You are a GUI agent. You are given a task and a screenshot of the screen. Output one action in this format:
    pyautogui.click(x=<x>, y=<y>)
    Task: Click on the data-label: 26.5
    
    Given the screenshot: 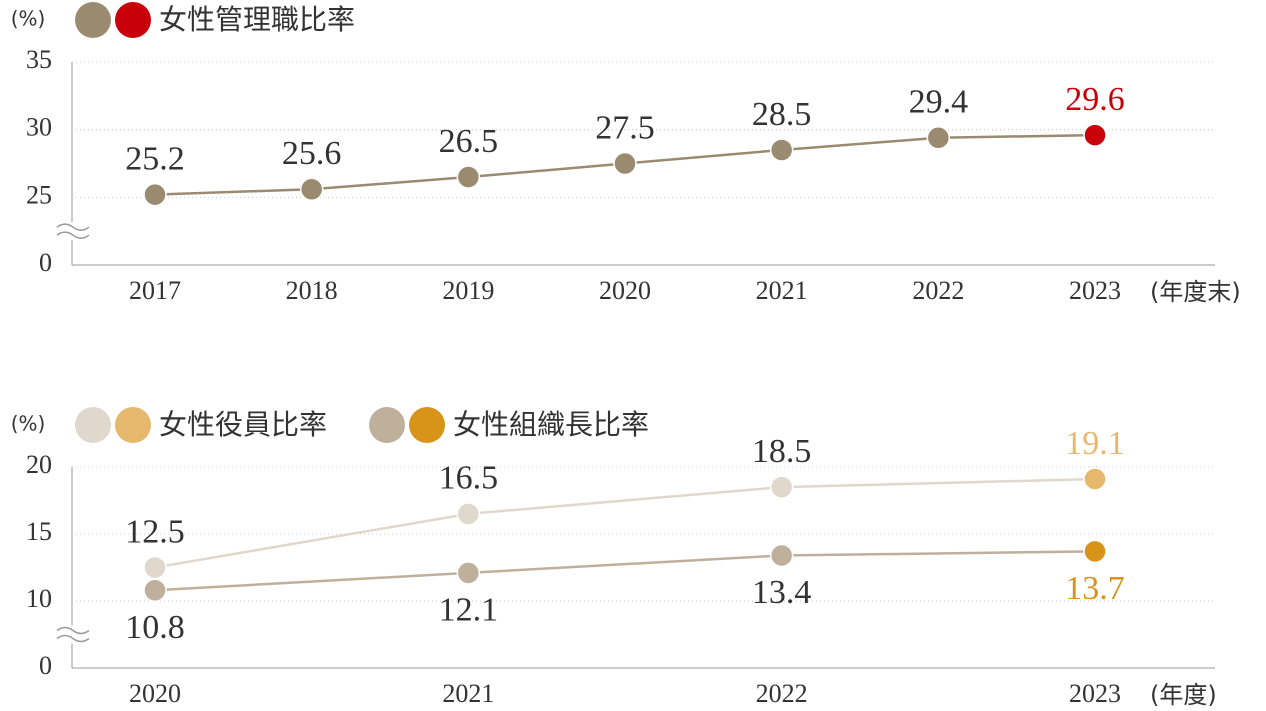 What is the action you would take?
    pyautogui.click(x=469, y=141)
    